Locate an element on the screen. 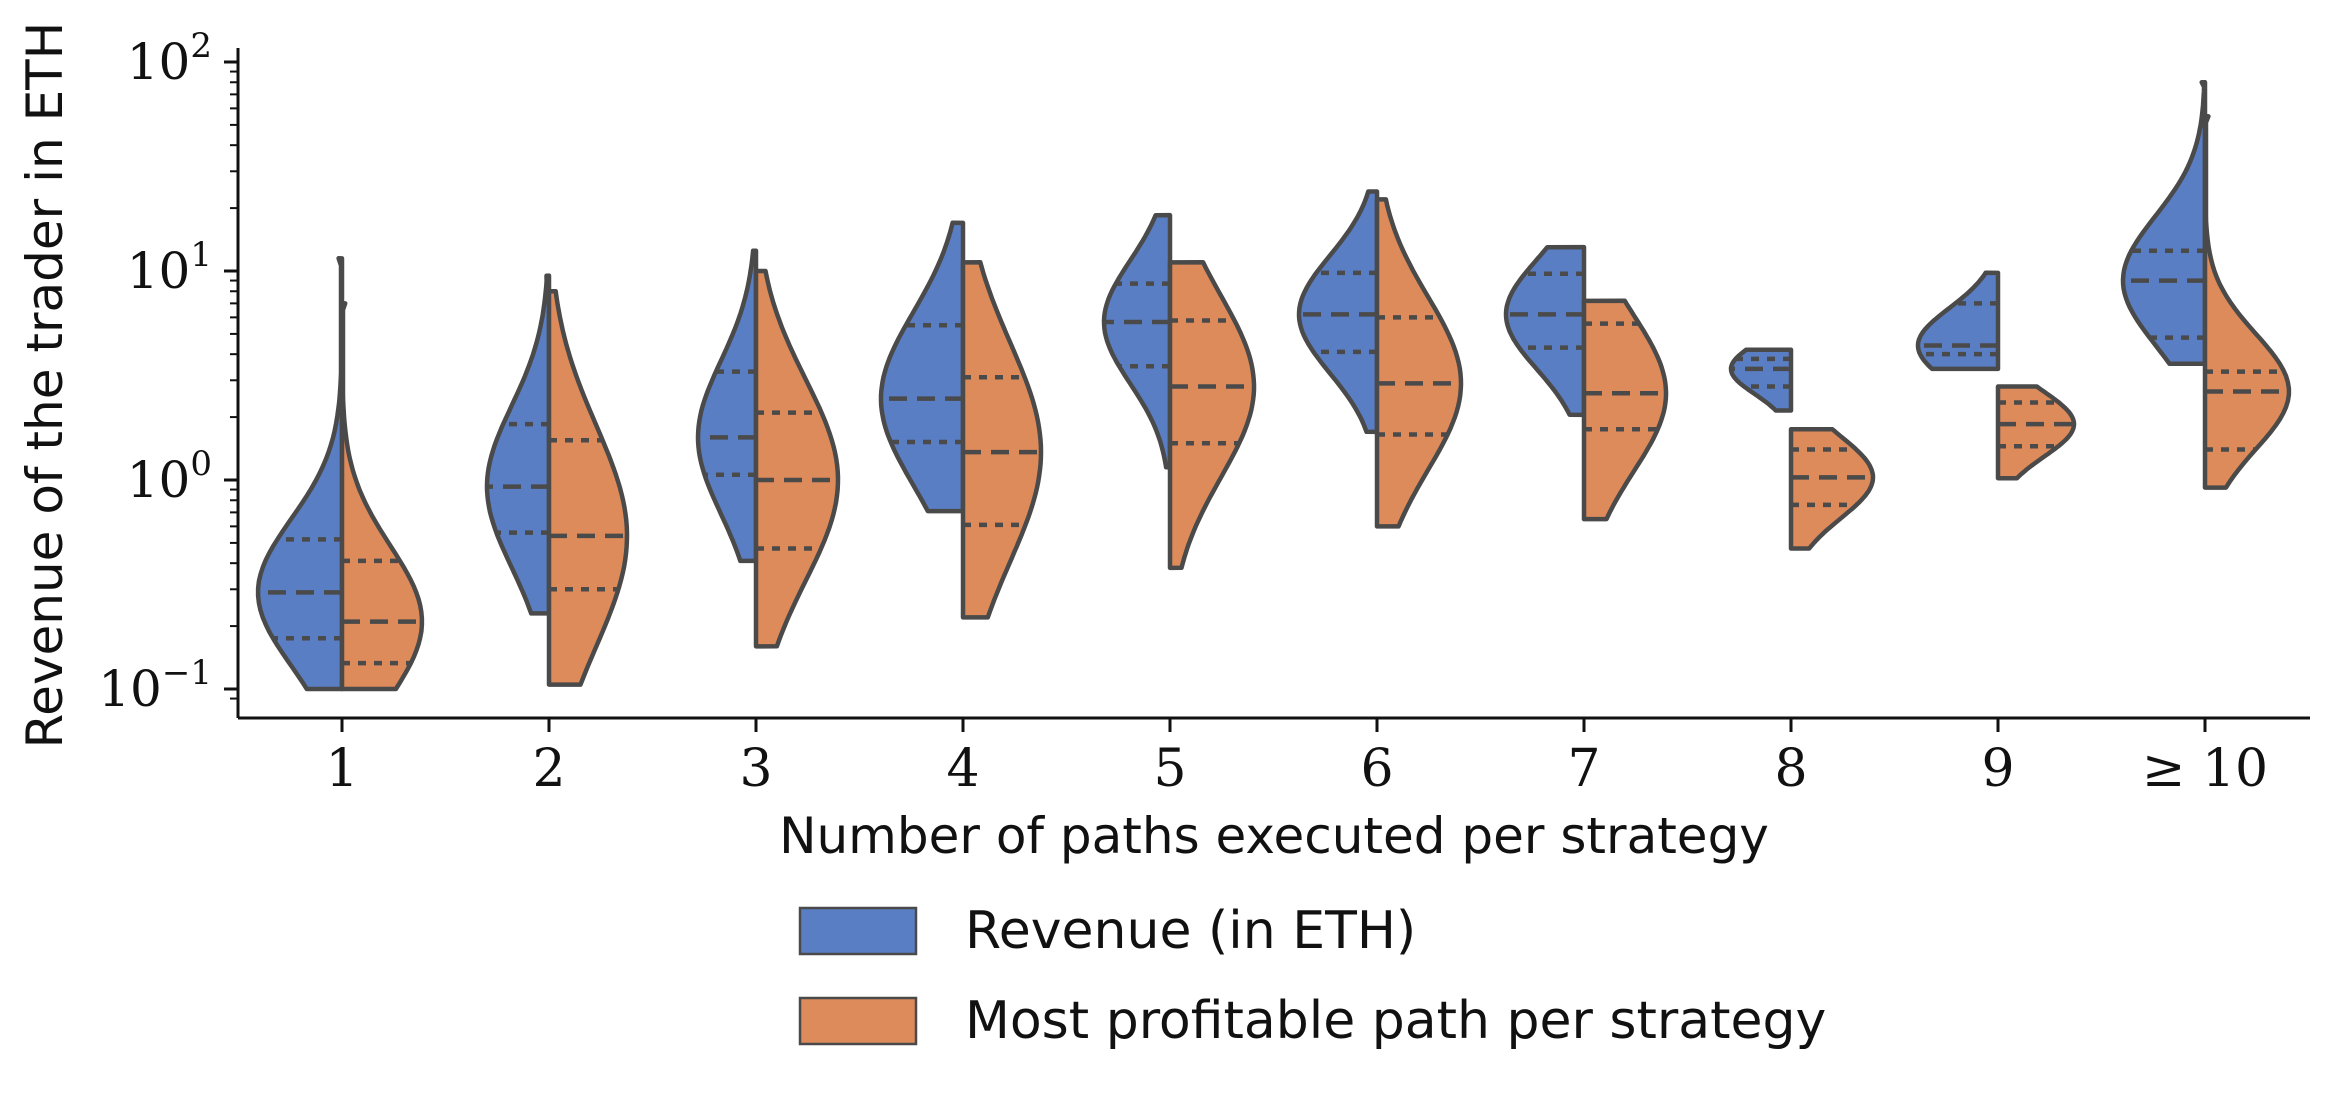  legend-swatch-best-path is located at coordinates (858, 1021).